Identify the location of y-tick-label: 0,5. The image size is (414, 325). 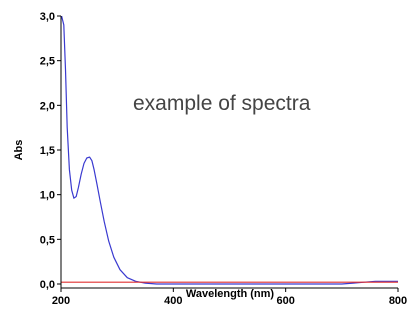
(47, 240).